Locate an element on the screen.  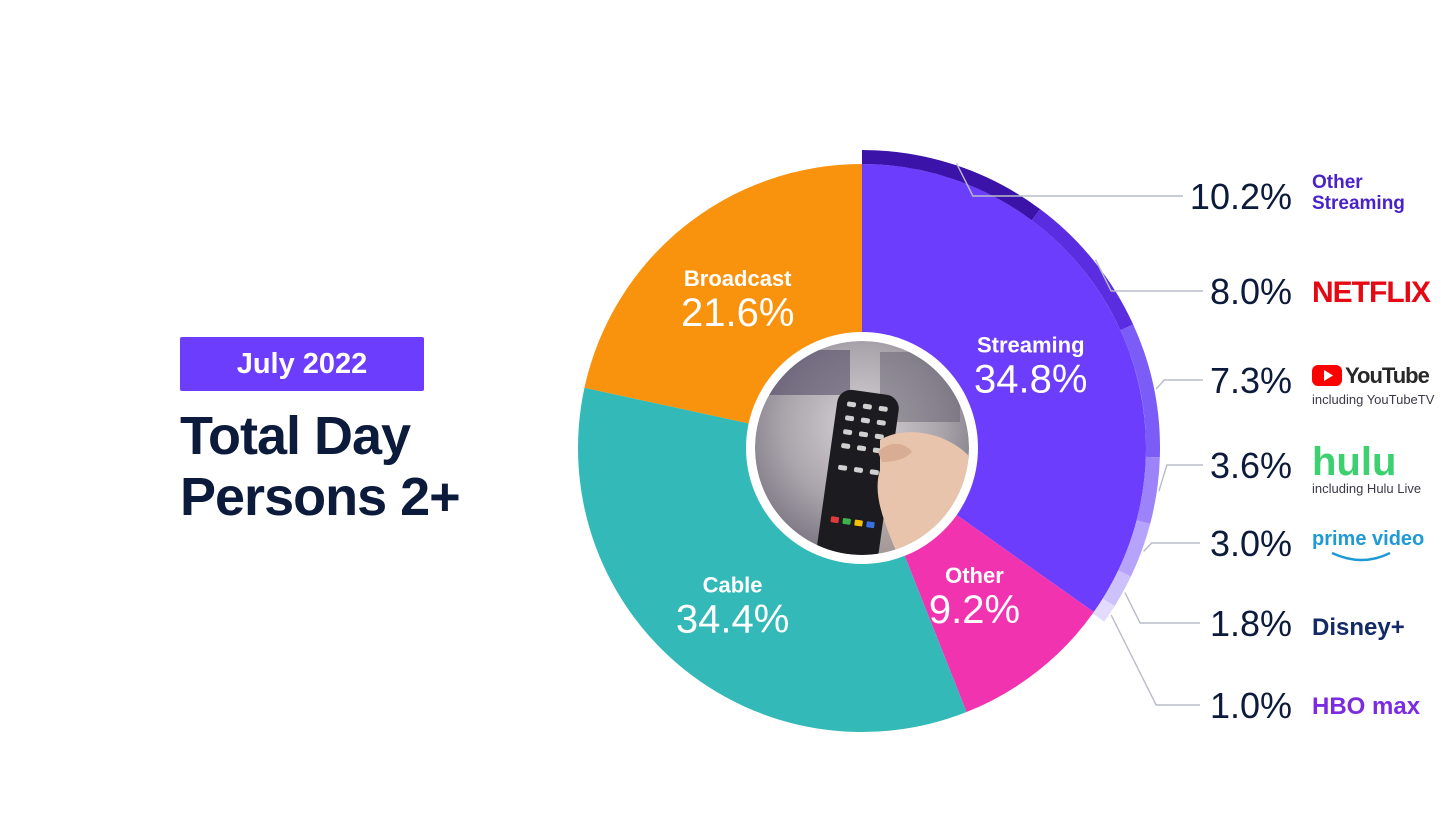
slice-value-streaming: 34.8% is located at coordinates (1030, 380).